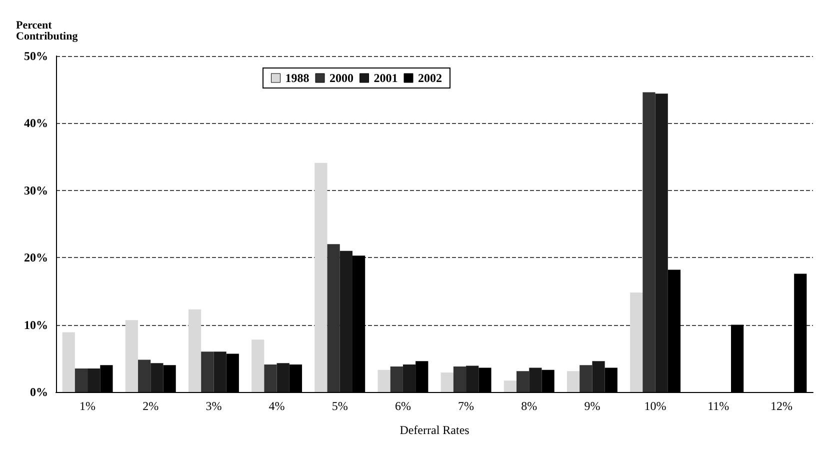  Describe the element at coordinates (781, 406) in the screenshot. I see `x-tick-label: 12%` at that location.